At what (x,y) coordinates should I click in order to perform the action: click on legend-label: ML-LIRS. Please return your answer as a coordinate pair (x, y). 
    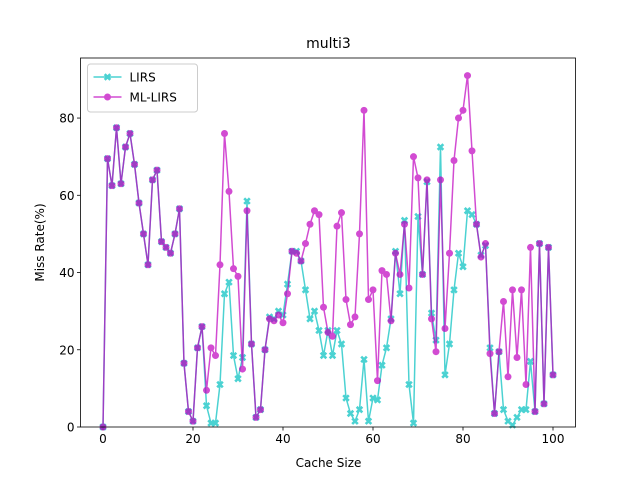
    Looking at the image, I should click on (153, 98).